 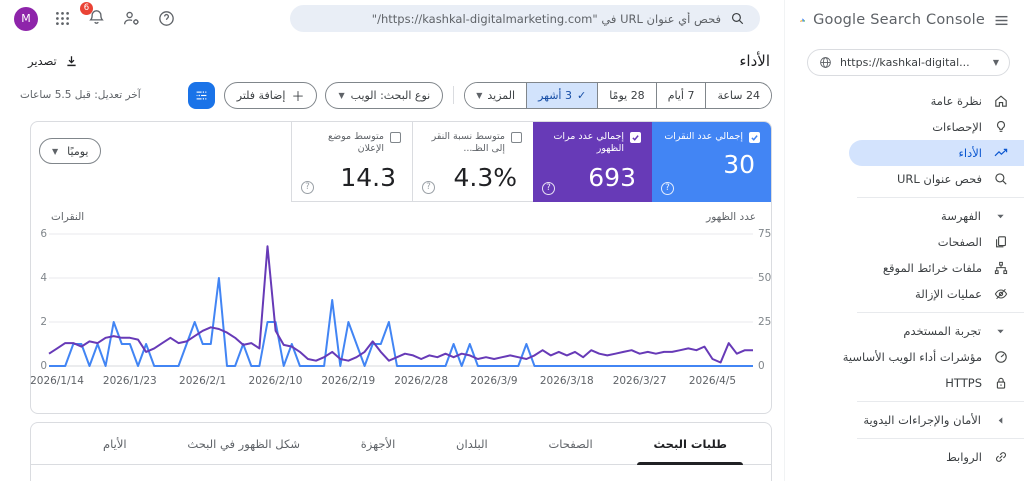 What do you see at coordinates (703, 136) in the screenshot?
I see `metric-label: إجمالي عدد النقرات` at bounding box center [703, 136].